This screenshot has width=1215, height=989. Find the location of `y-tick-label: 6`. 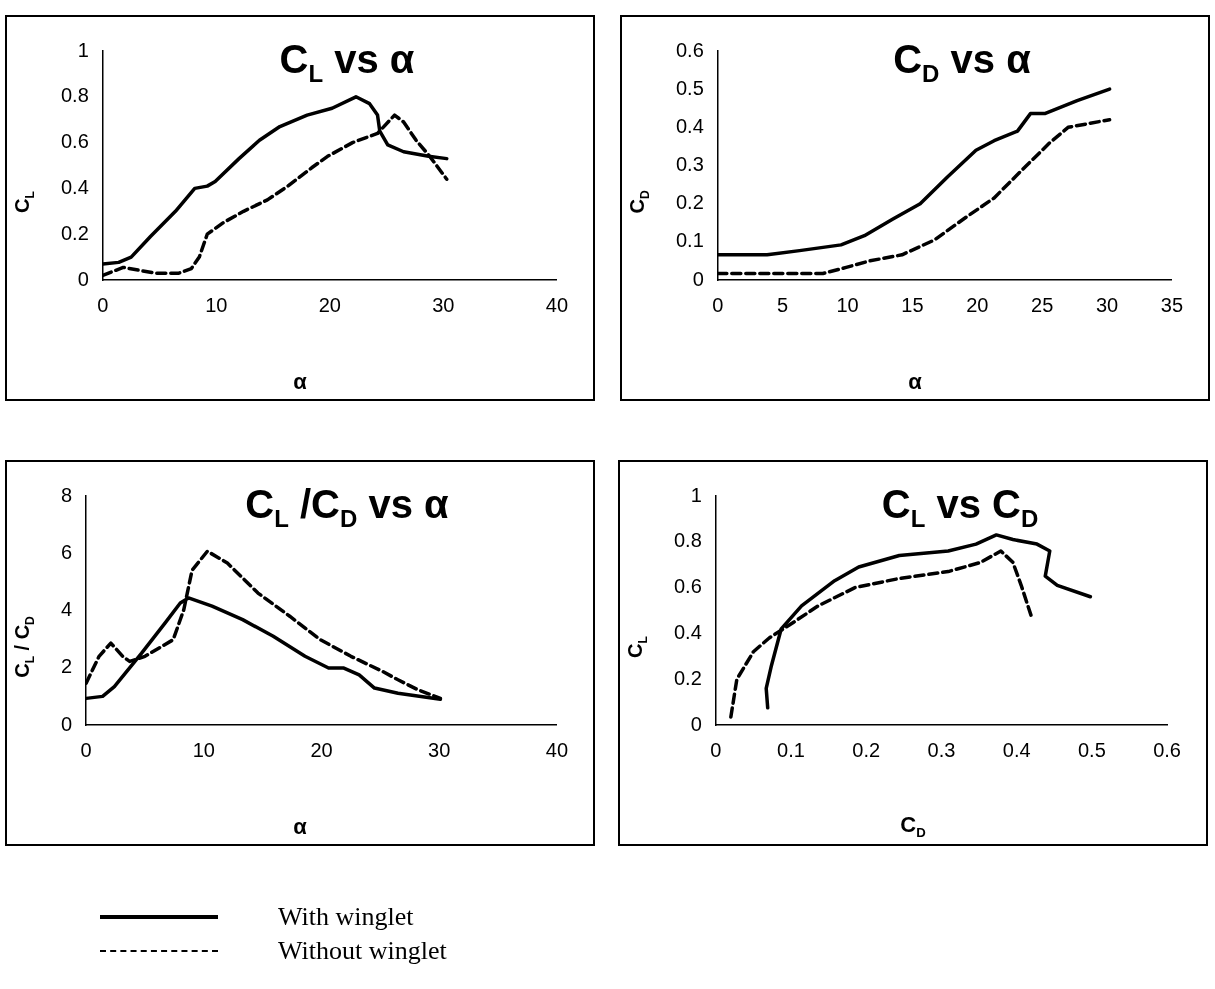

y-tick-label: 6 is located at coordinates (67, 551).